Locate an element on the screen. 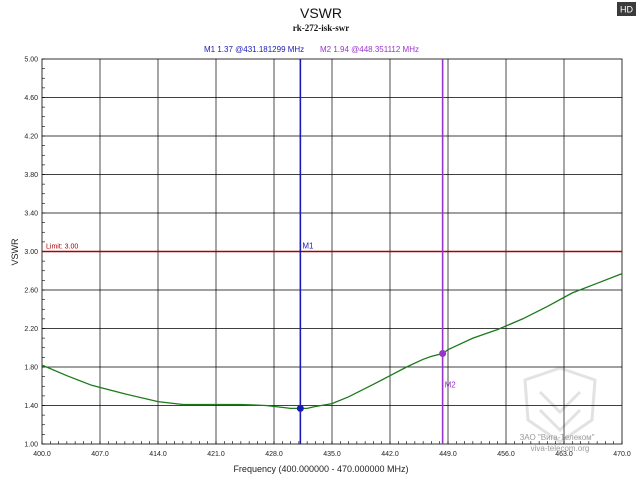 Image resolution: width=640 pixels, height=485 pixels. marker-m1-point is located at coordinates (300, 408).